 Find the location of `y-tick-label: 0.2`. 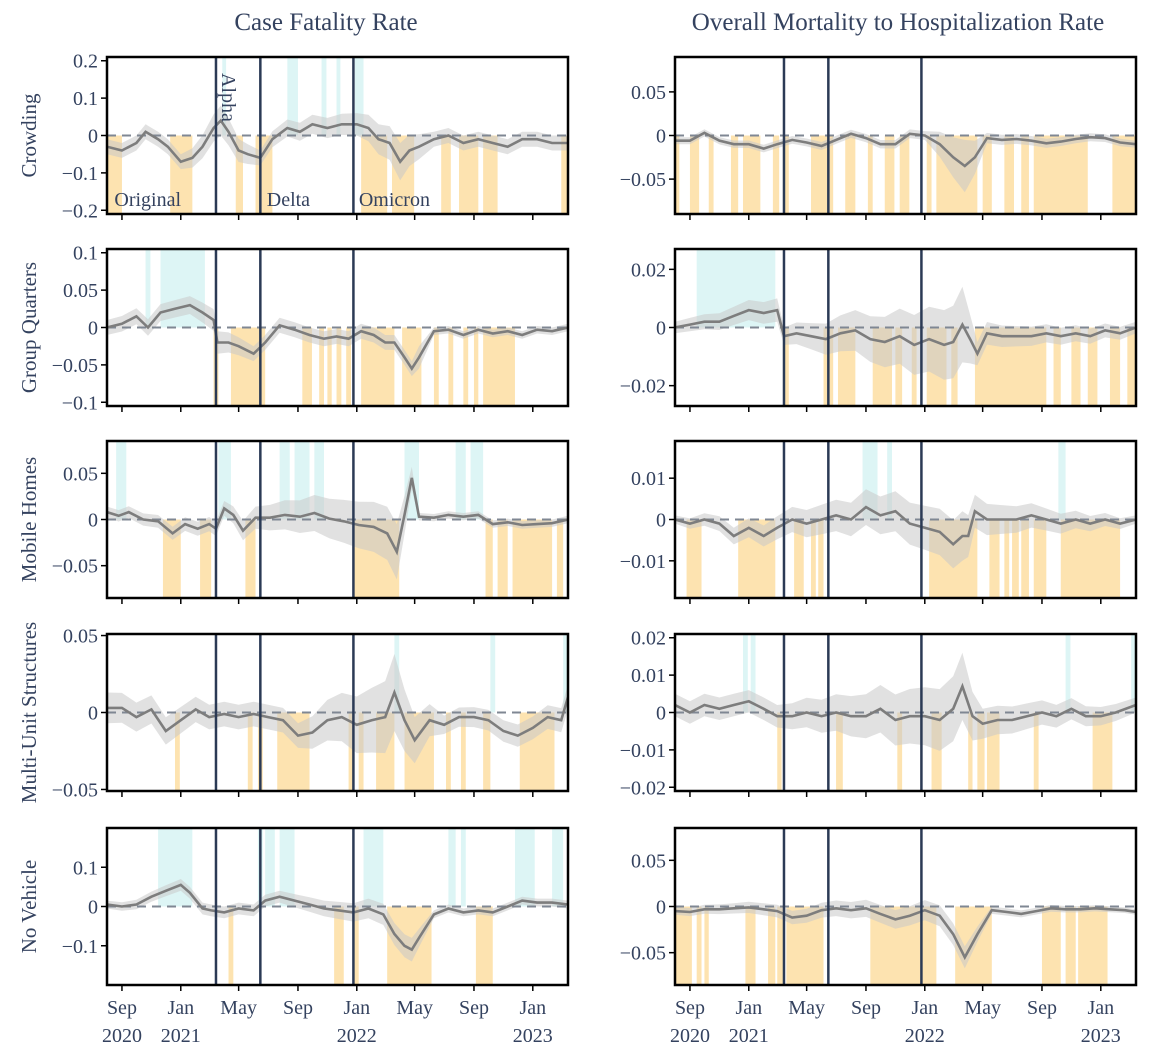

y-tick-label: 0.2 is located at coordinates (85, 62).